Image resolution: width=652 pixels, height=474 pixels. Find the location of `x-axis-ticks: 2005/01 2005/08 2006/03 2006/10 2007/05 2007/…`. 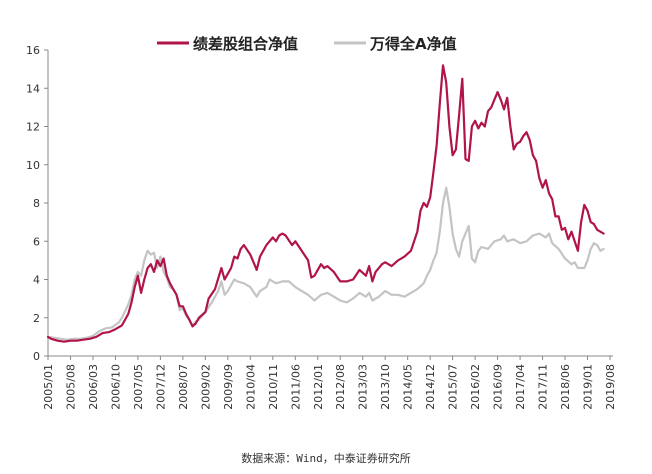

x-axis-ticks: 2005/01 2005/08 2006/03 2006/10 2007/05 2007/… is located at coordinates (329, 383).